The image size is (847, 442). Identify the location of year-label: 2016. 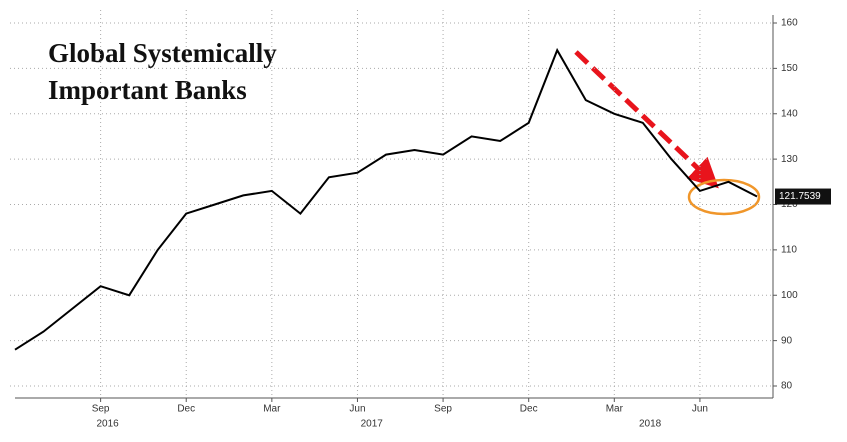
(107, 424).